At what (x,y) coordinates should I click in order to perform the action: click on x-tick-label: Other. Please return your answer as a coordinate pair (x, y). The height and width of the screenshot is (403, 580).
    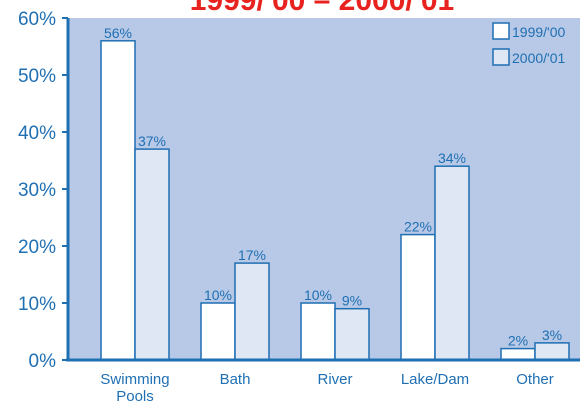
    Looking at the image, I should click on (535, 379).